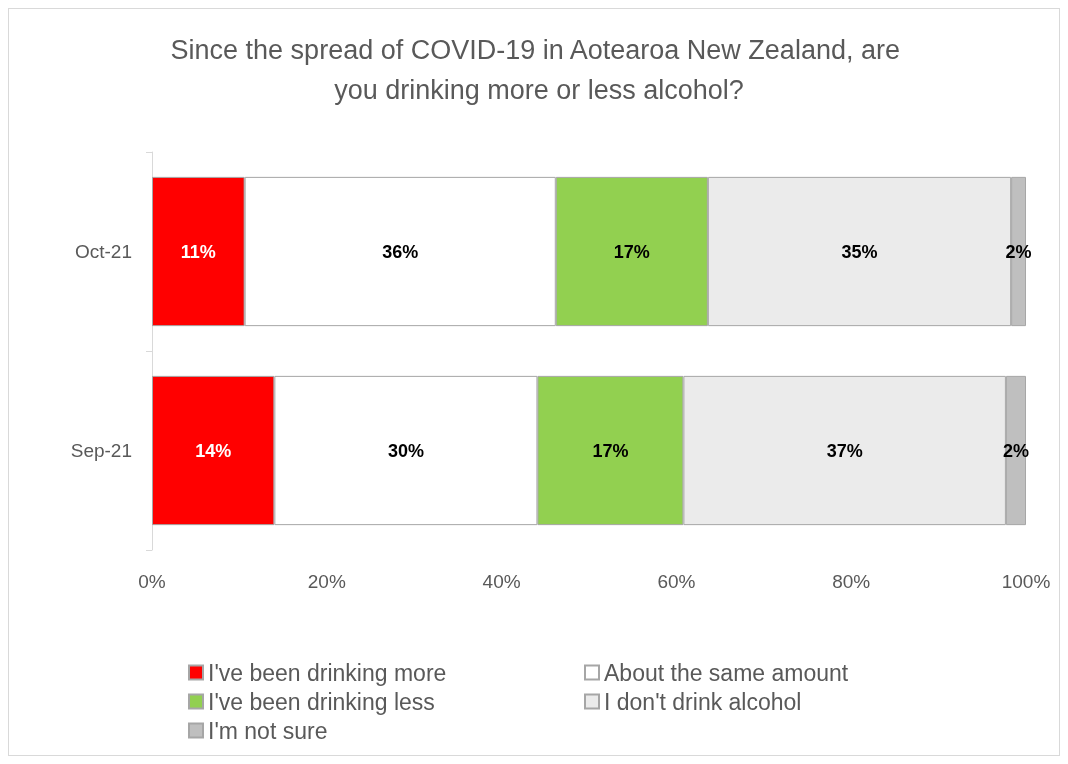  I want to click on data-label: 11%, so click(198, 251).